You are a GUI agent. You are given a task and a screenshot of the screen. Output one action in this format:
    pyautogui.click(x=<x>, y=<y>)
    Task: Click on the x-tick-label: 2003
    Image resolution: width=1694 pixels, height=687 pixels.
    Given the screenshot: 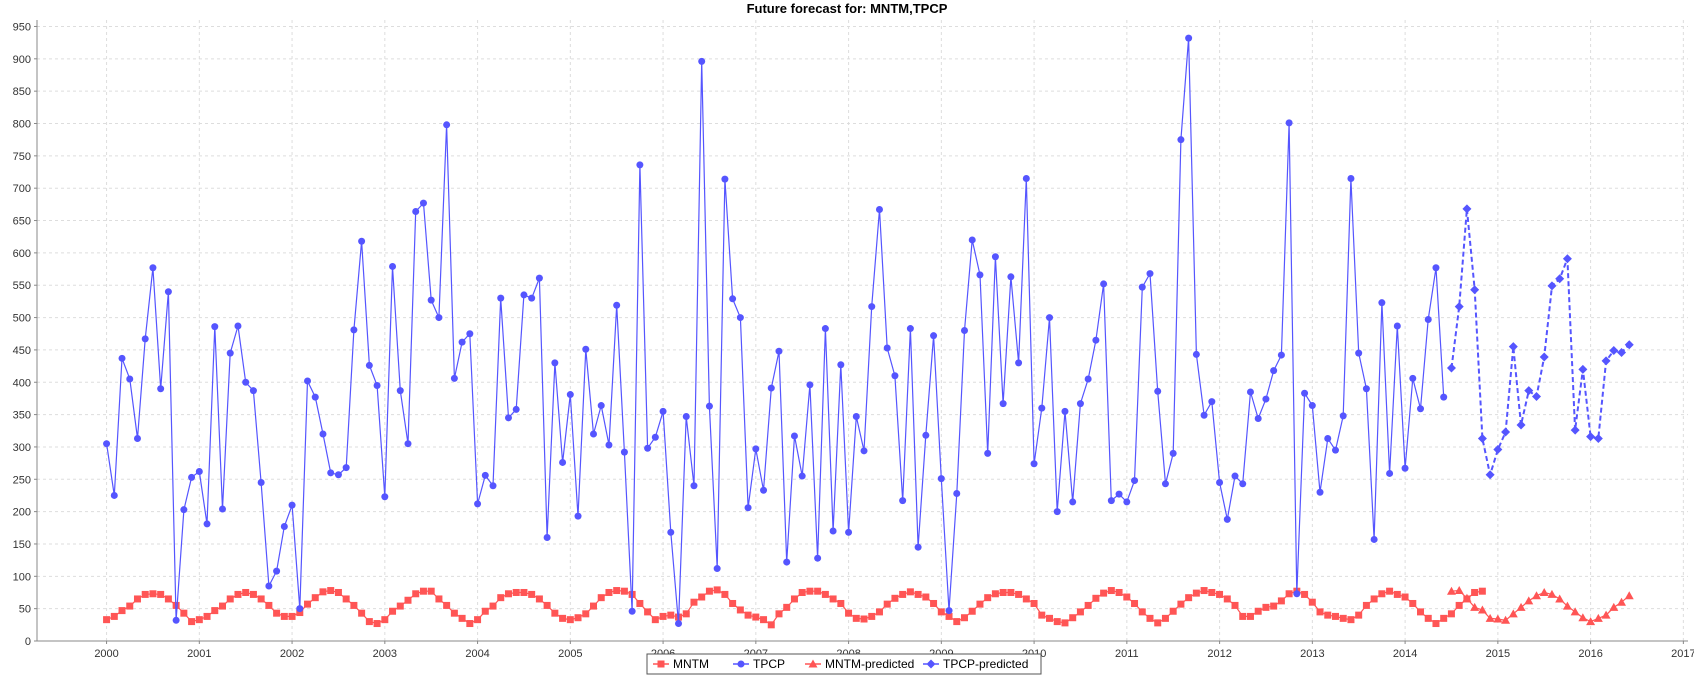 What is the action you would take?
    pyautogui.click(x=385, y=654)
    